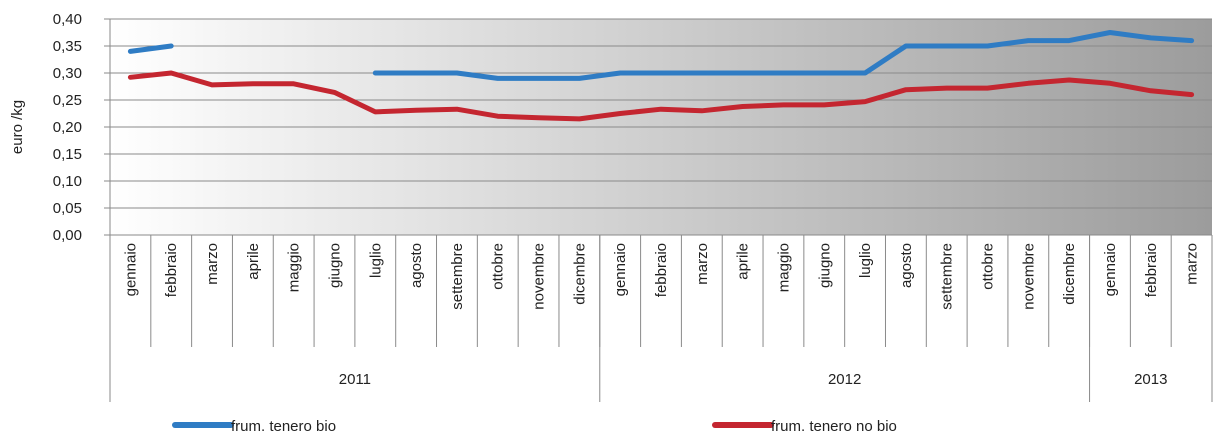 The image size is (1216, 439). What do you see at coordinates (17, 127) in the screenshot?
I see `y-axis-label: euro /kg` at bounding box center [17, 127].